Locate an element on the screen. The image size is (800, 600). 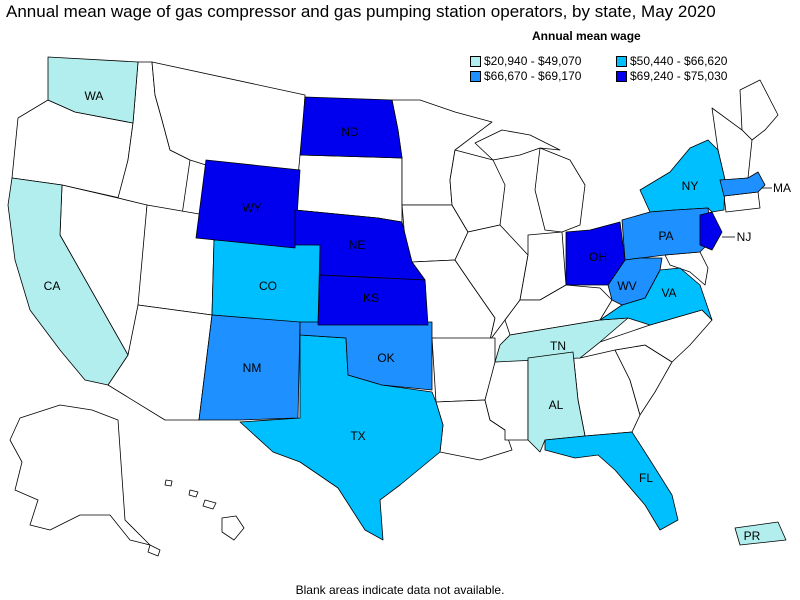
state-oh is located at coordinates (595, 253).